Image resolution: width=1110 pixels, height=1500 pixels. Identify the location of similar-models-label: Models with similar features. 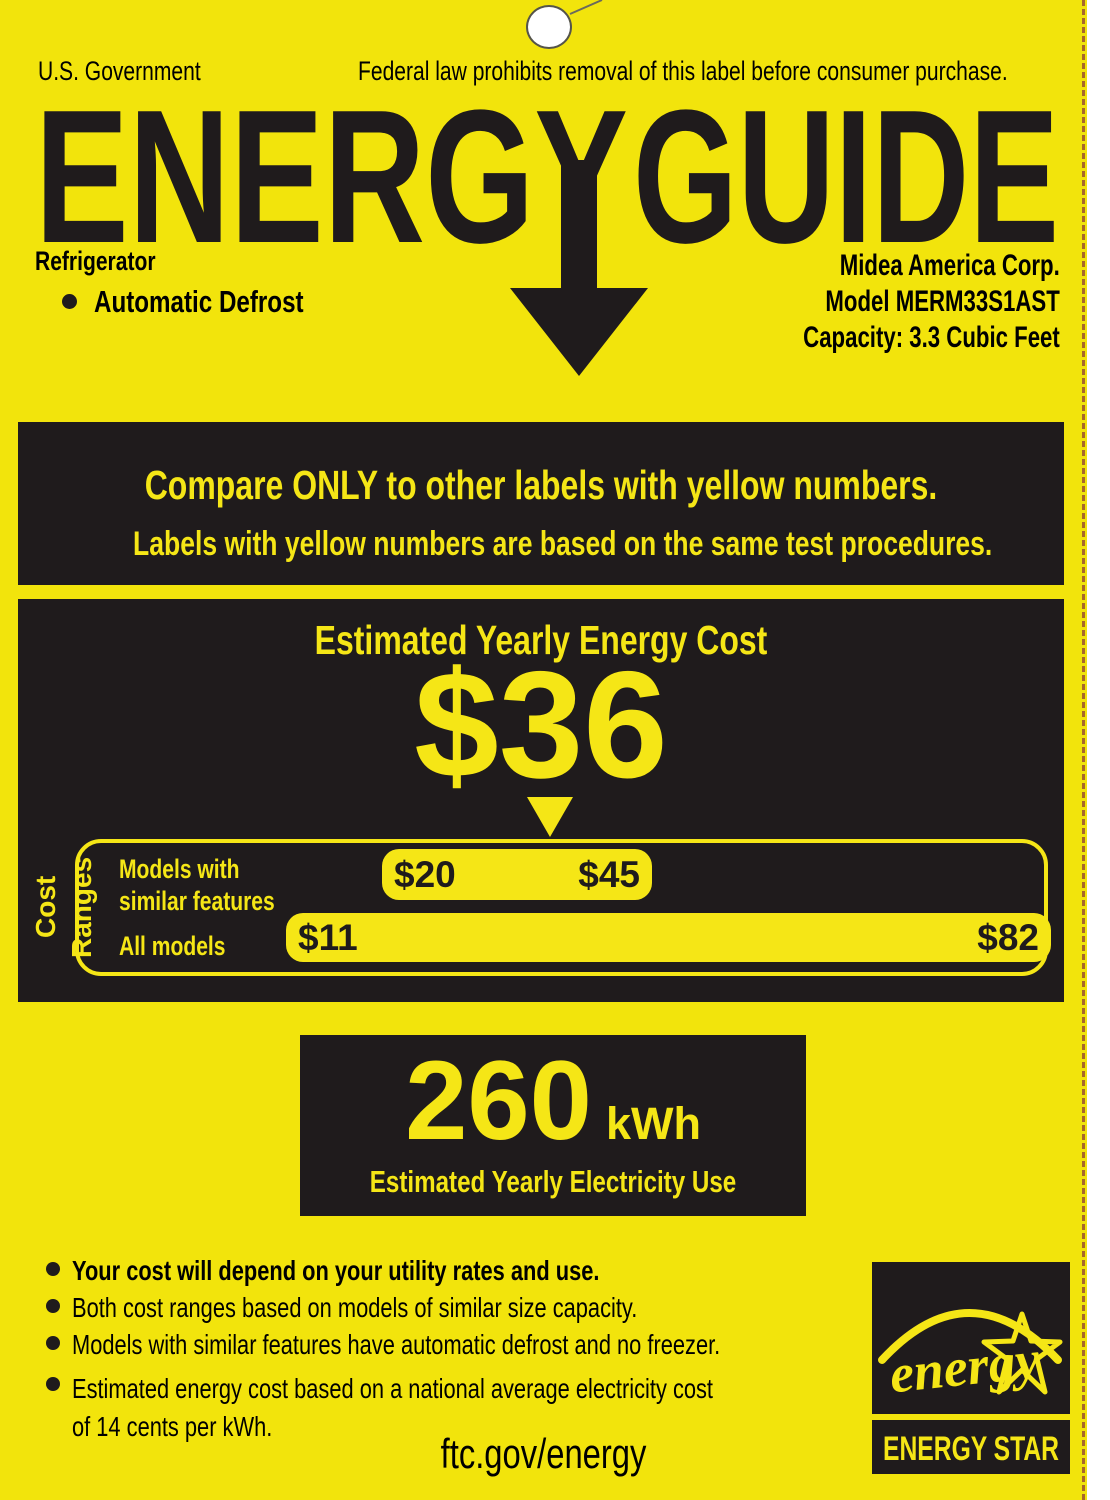
(197, 885).